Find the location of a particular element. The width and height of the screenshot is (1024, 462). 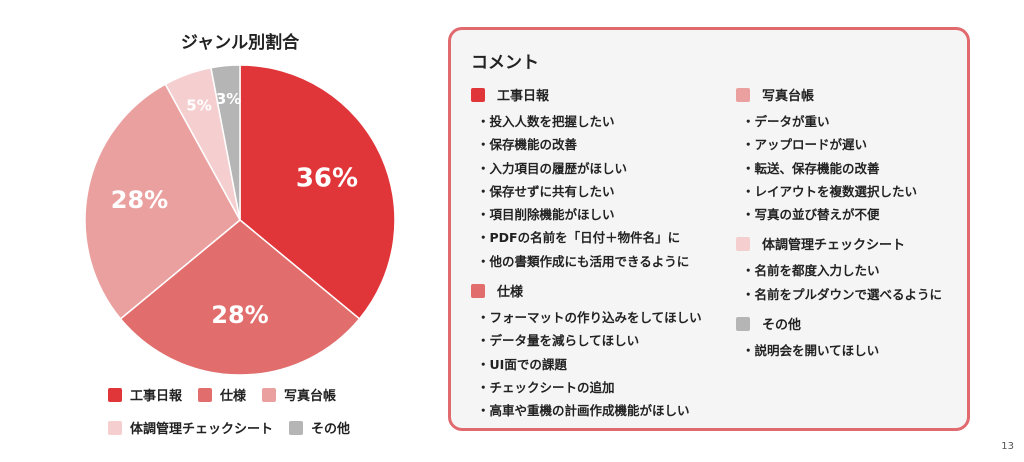

comment-item: 保存せずに共有したい is located at coordinates (601, 191).